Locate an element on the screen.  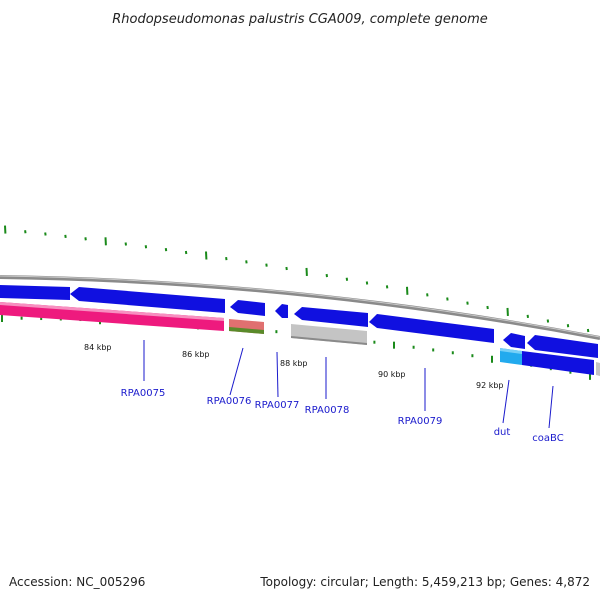
gene-label-dut: dut is located at coordinates (502, 432).